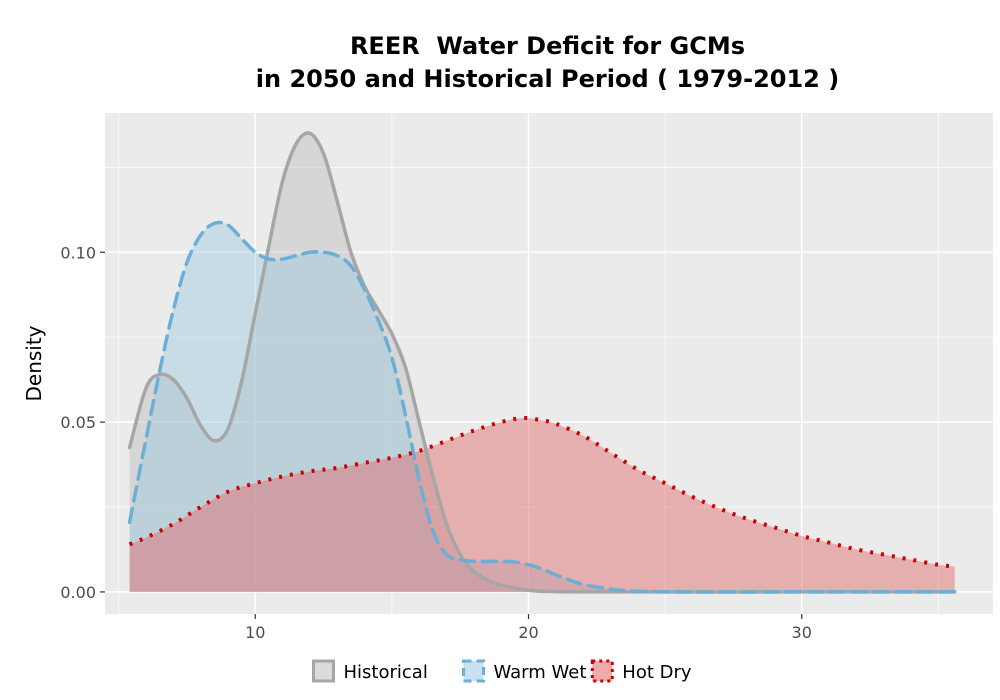  I want to click on legend-item-hot-dry: Hot Dry, so click(641, 671).